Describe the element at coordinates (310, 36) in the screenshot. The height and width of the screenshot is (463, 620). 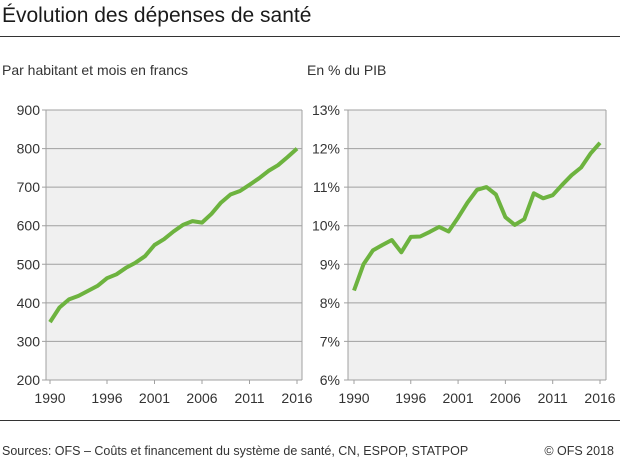
I see `title-divider` at that location.